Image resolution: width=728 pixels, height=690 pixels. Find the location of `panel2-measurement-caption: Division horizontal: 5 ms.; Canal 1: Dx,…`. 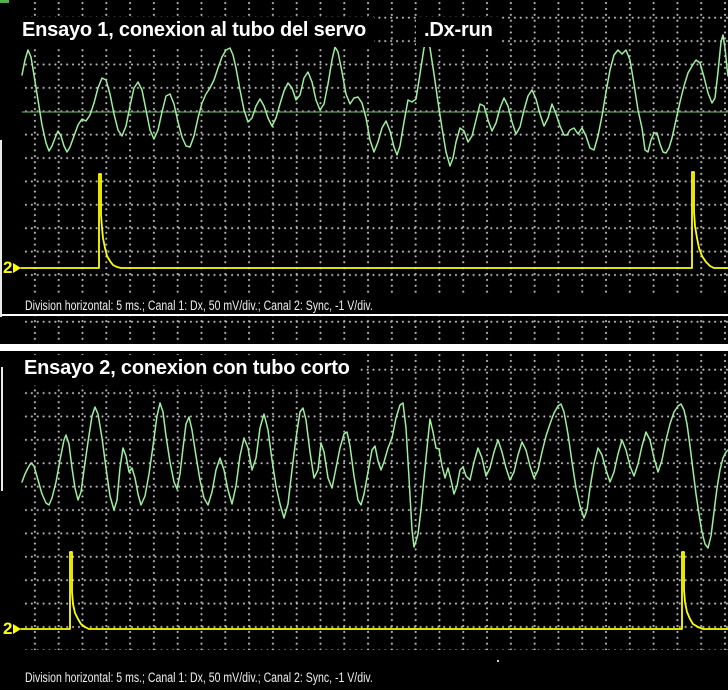

panel2-measurement-caption: Division horizontal: 5 ms.; Canal 1: Dx,… is located at coordinates (199, 677).